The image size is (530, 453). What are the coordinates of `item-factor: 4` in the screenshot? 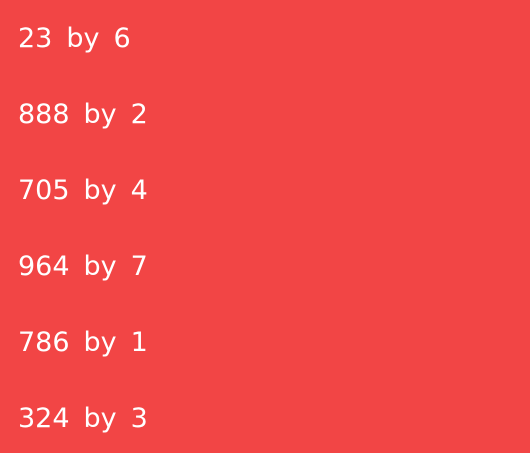 It's located at (139, 190).